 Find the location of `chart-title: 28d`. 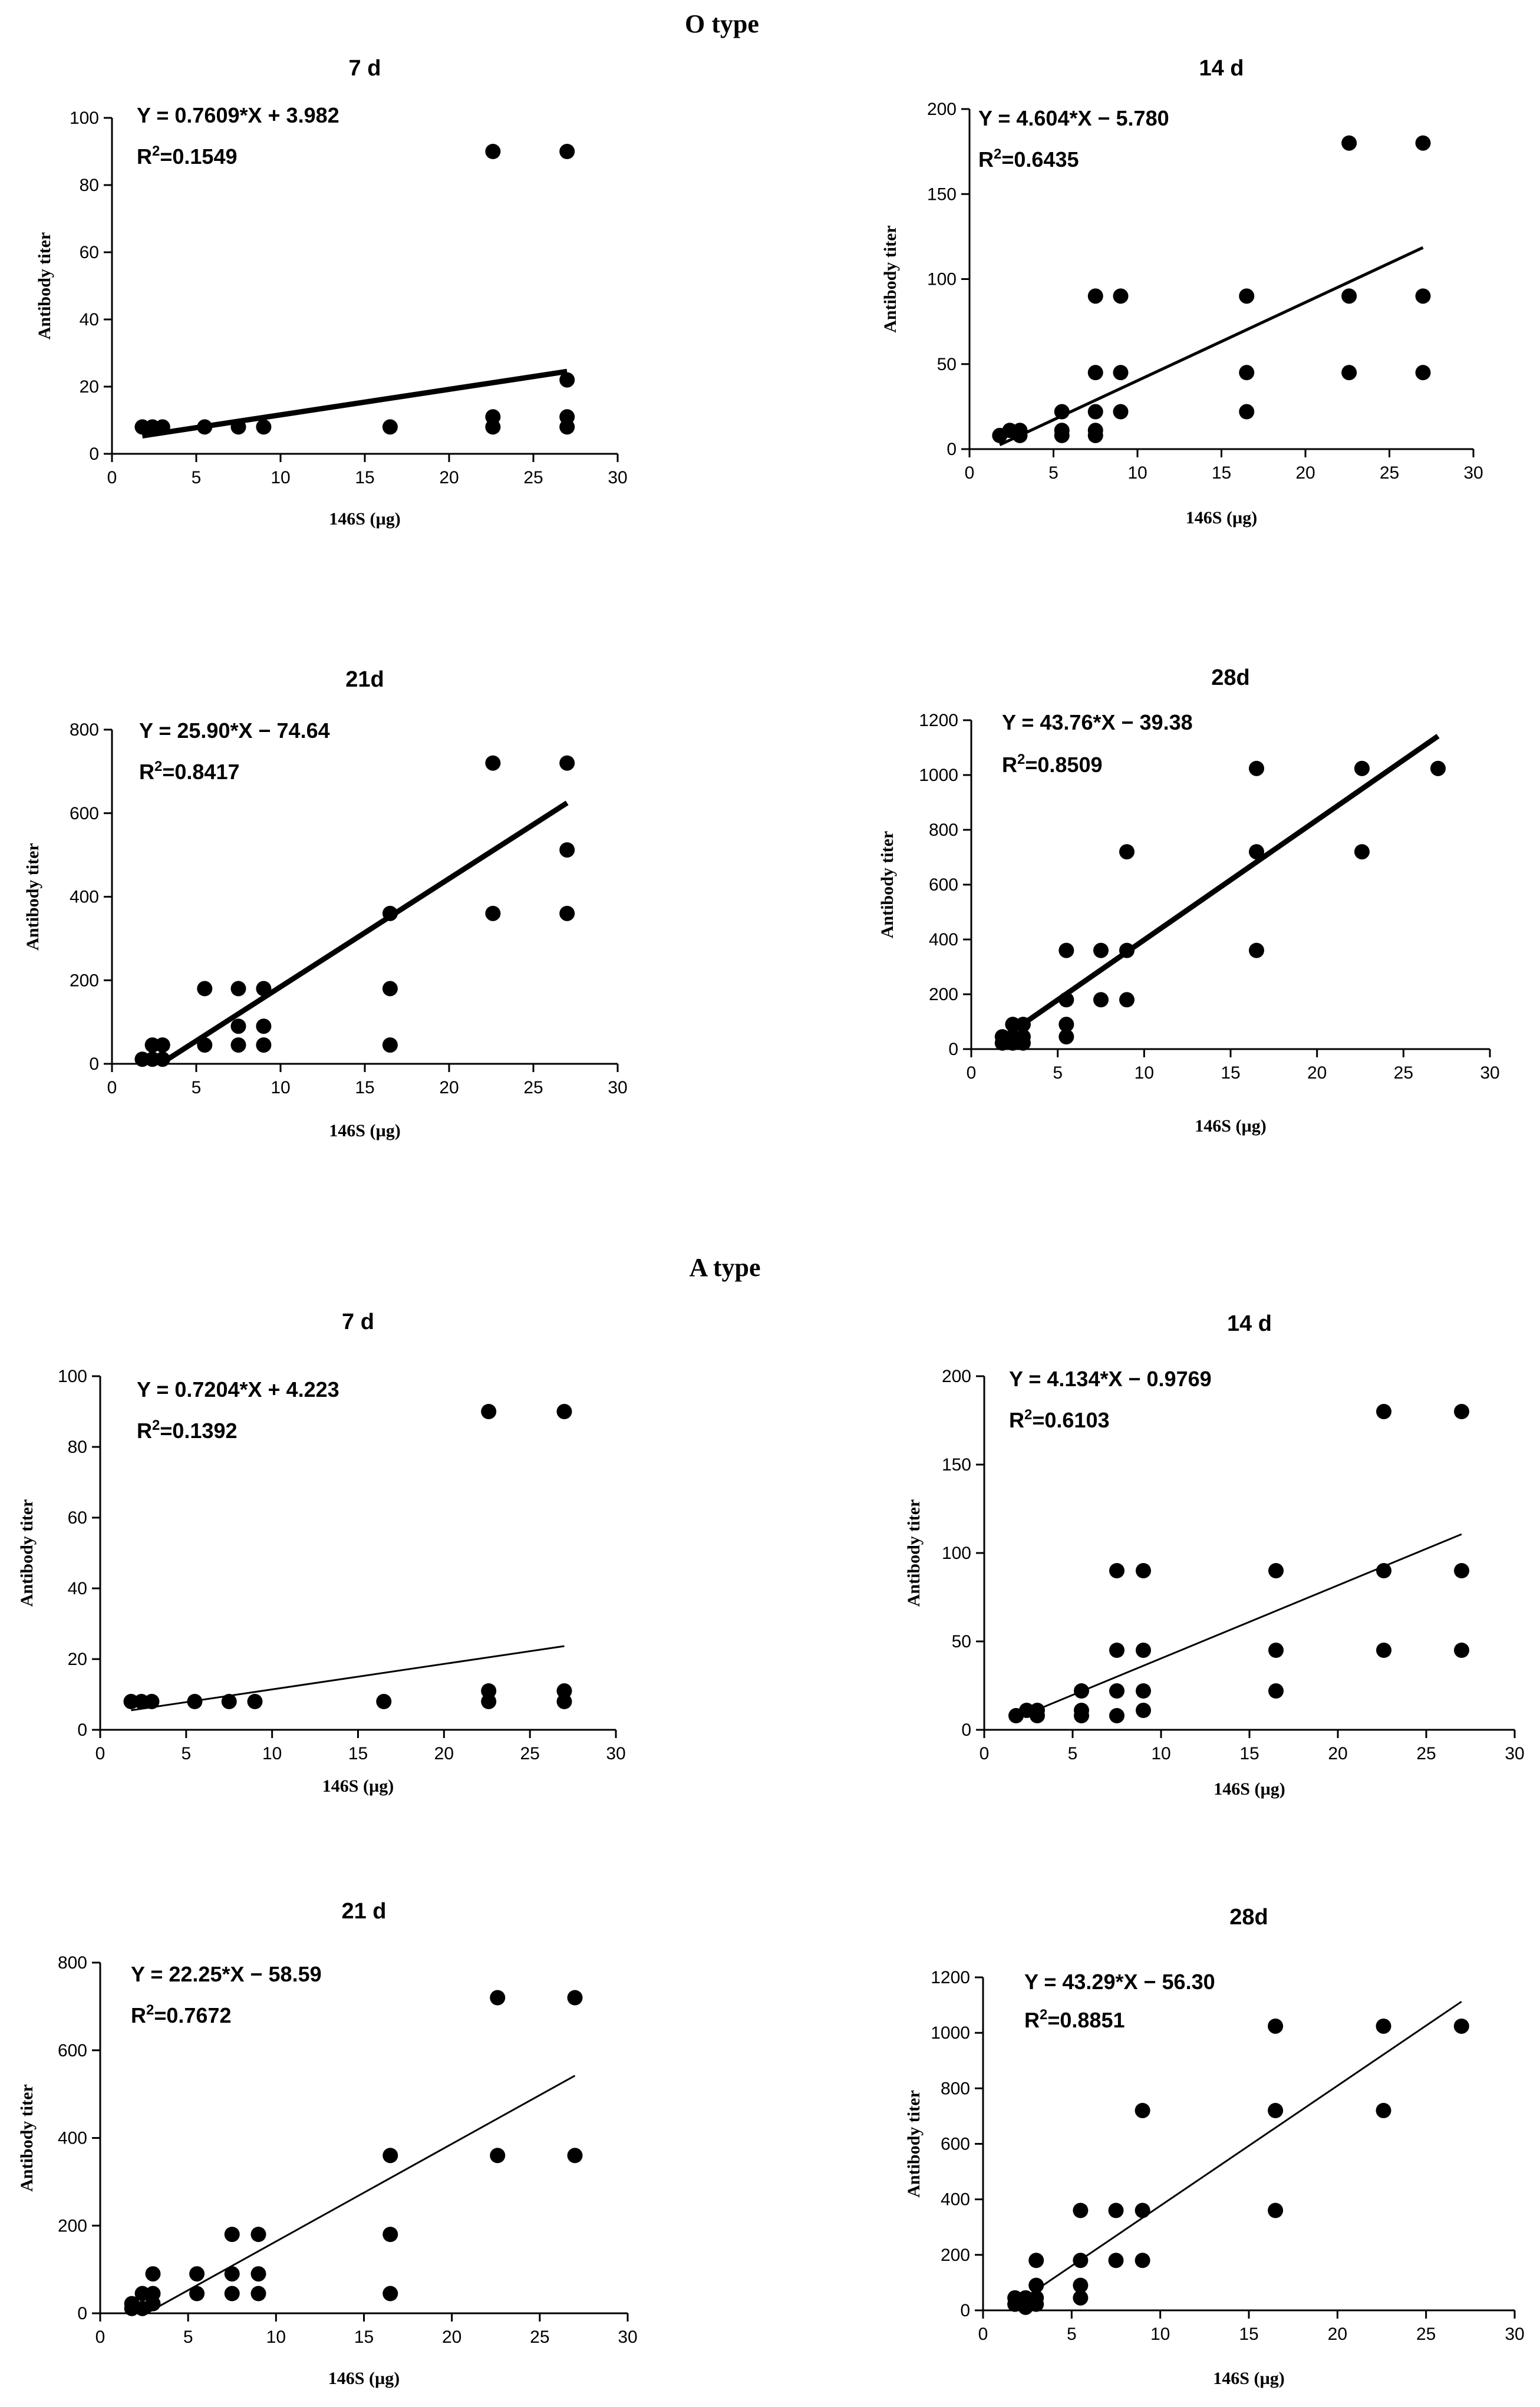

chart-title: 28d is located at coordinates (1248, 1917).